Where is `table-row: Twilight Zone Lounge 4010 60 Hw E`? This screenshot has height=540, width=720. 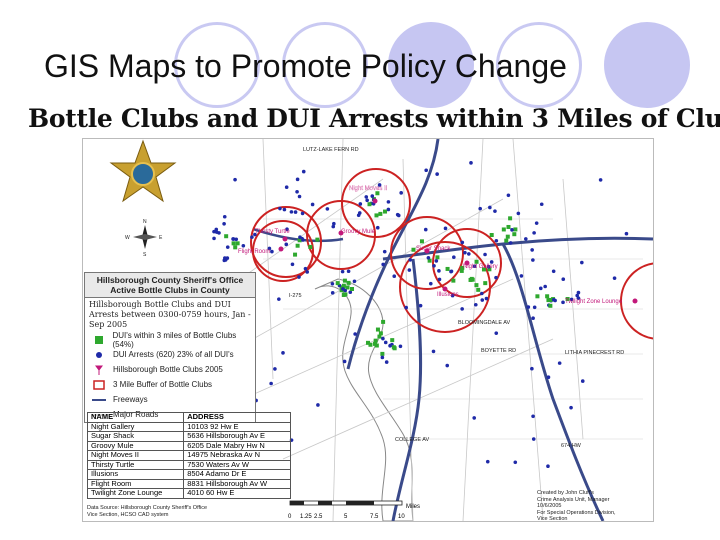 table-row: Twilight Zone Lounge 4010 60 Hw E is located at coordinates (188, 493).